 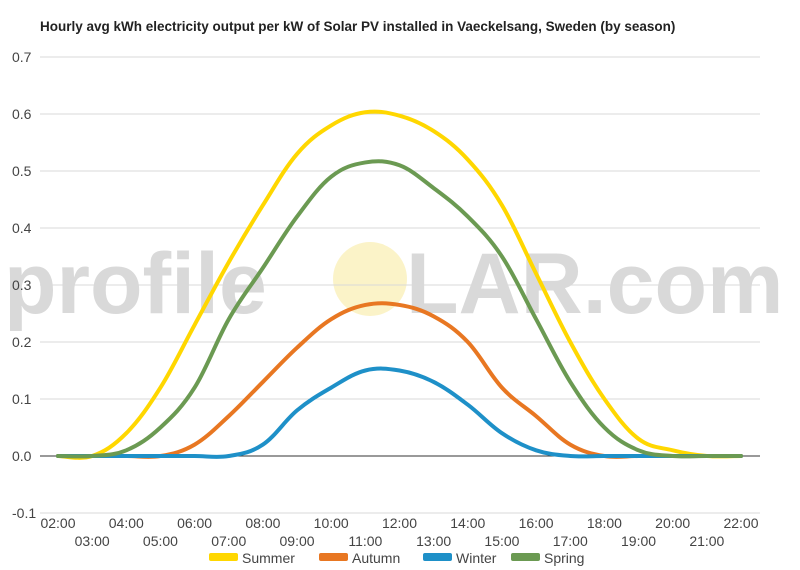 What do you see at coordinates (92, 541) in the screenshot?
I see `x-tick-label: 03:00` at bounding box center [92, 541].